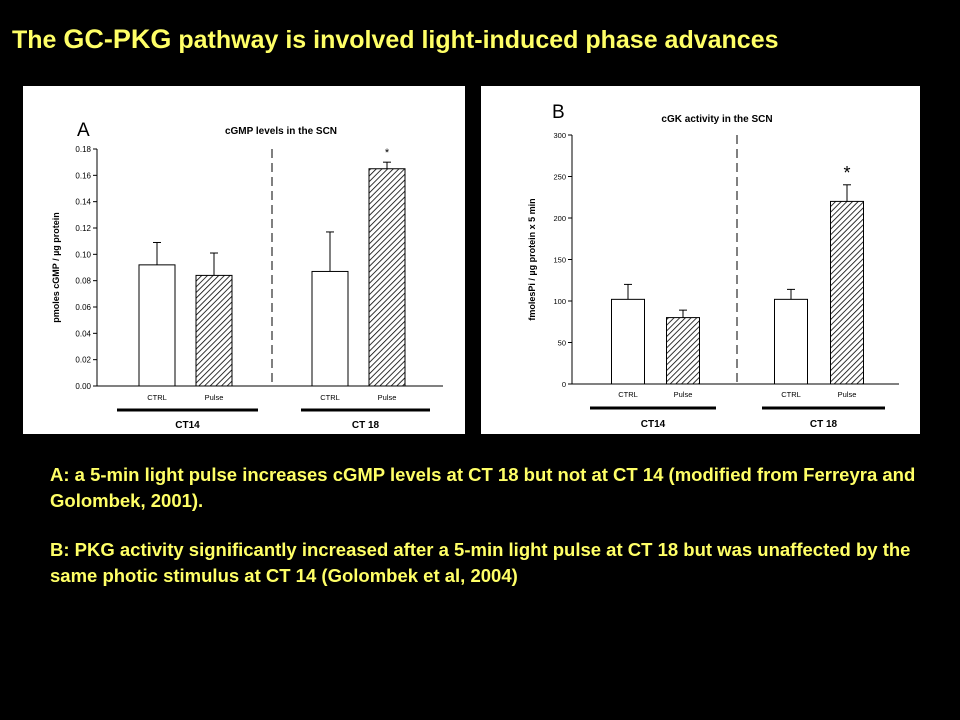 The width and height of the screenshot is (960, 720). I want to click on y-tick-label: 0.14, so click(83, 202).